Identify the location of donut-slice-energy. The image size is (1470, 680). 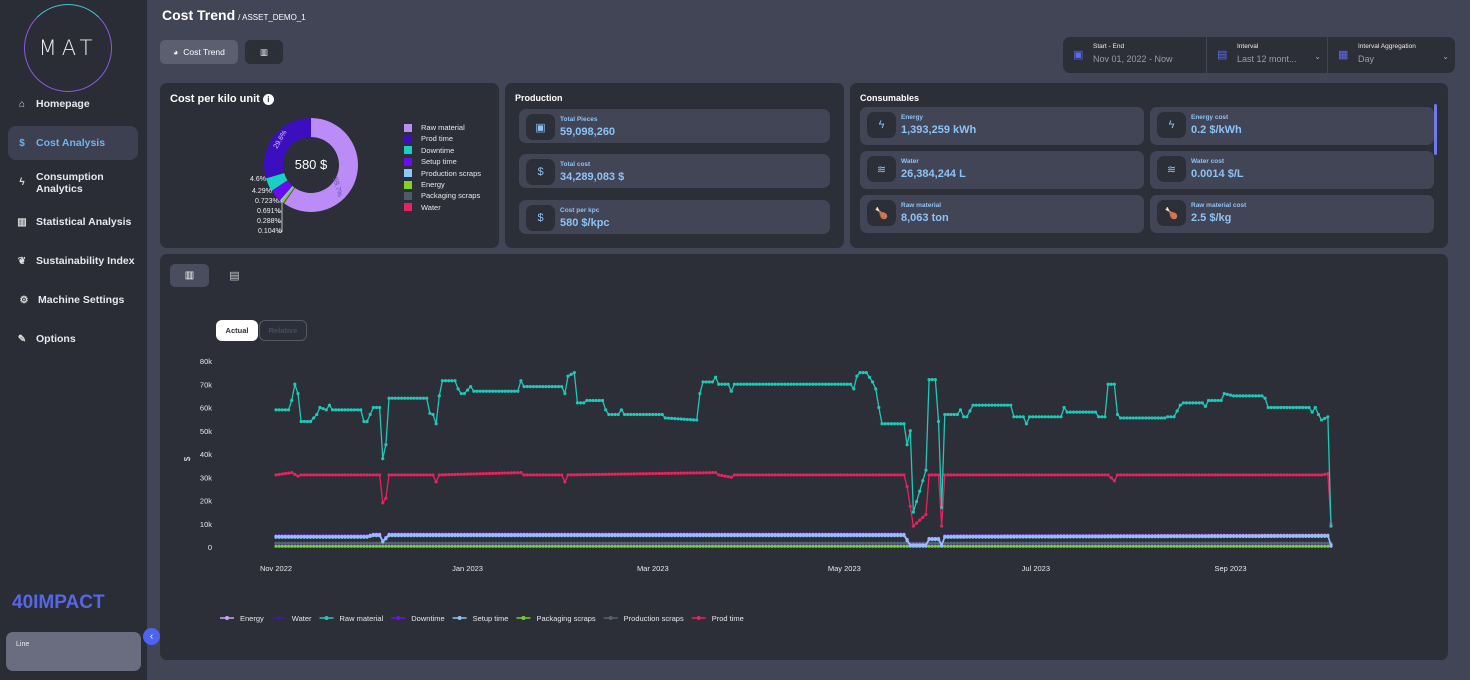
(288, 194).